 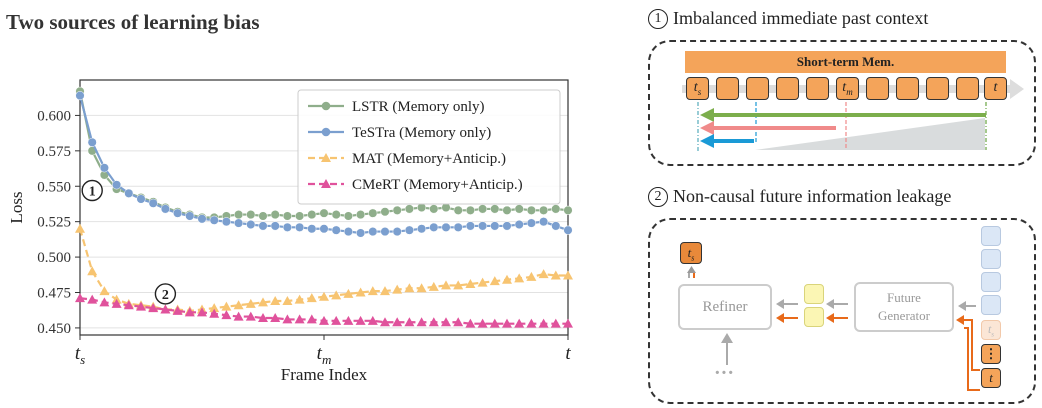 I want to click on panel1-box: Short-term Mem. ts tm t, so click(x=842, y=103).